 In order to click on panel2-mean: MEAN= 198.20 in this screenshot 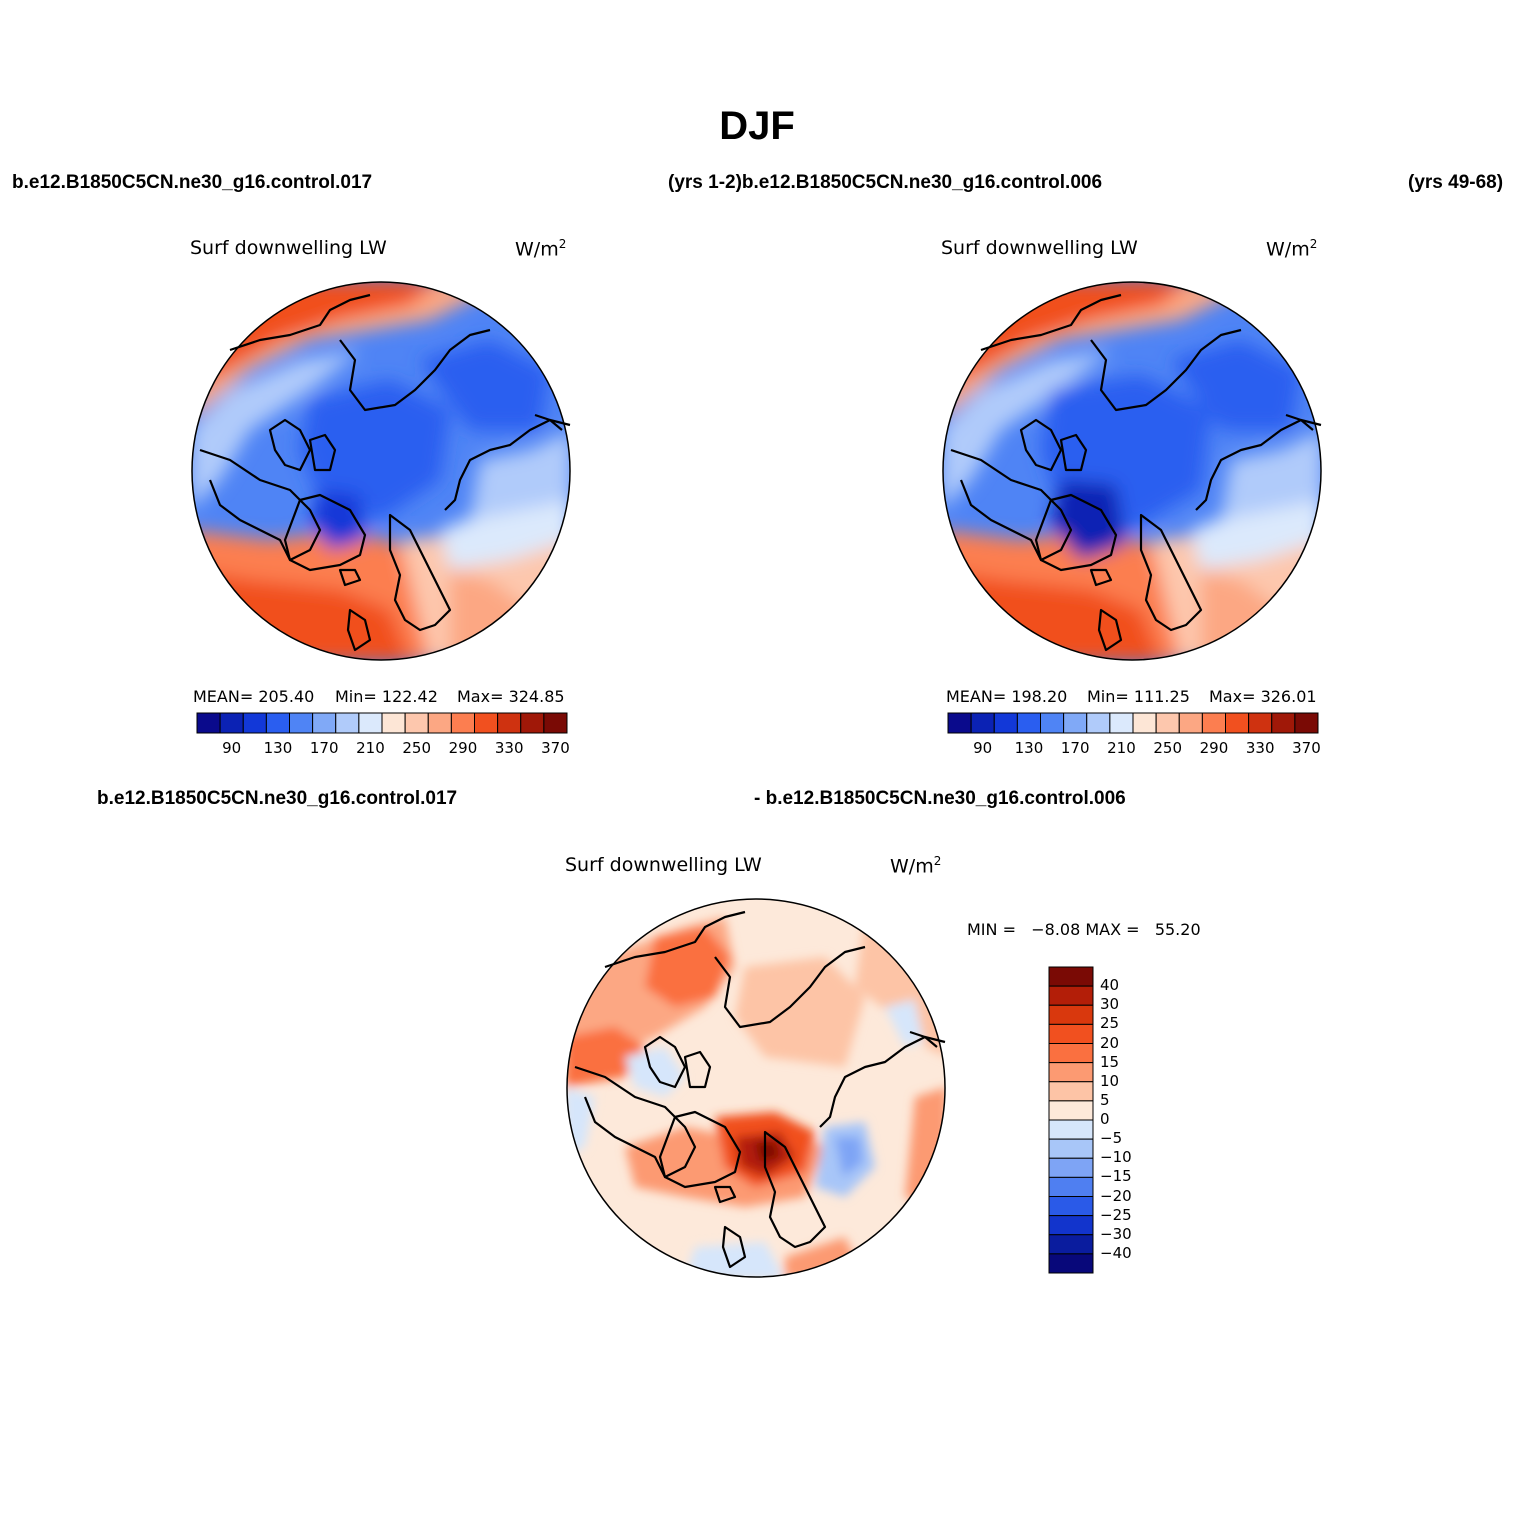, I will do `click(1007, 696)`.